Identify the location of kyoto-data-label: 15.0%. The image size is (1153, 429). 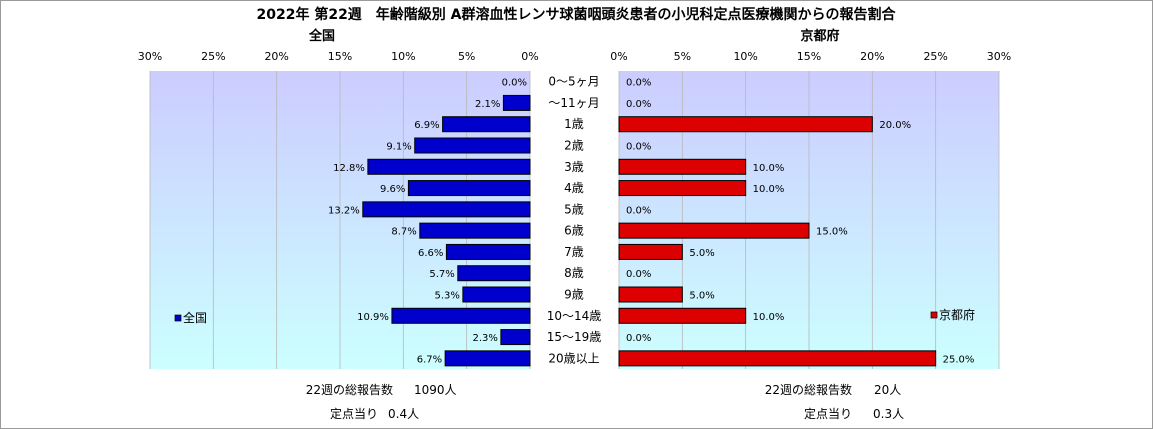
(832, 232).